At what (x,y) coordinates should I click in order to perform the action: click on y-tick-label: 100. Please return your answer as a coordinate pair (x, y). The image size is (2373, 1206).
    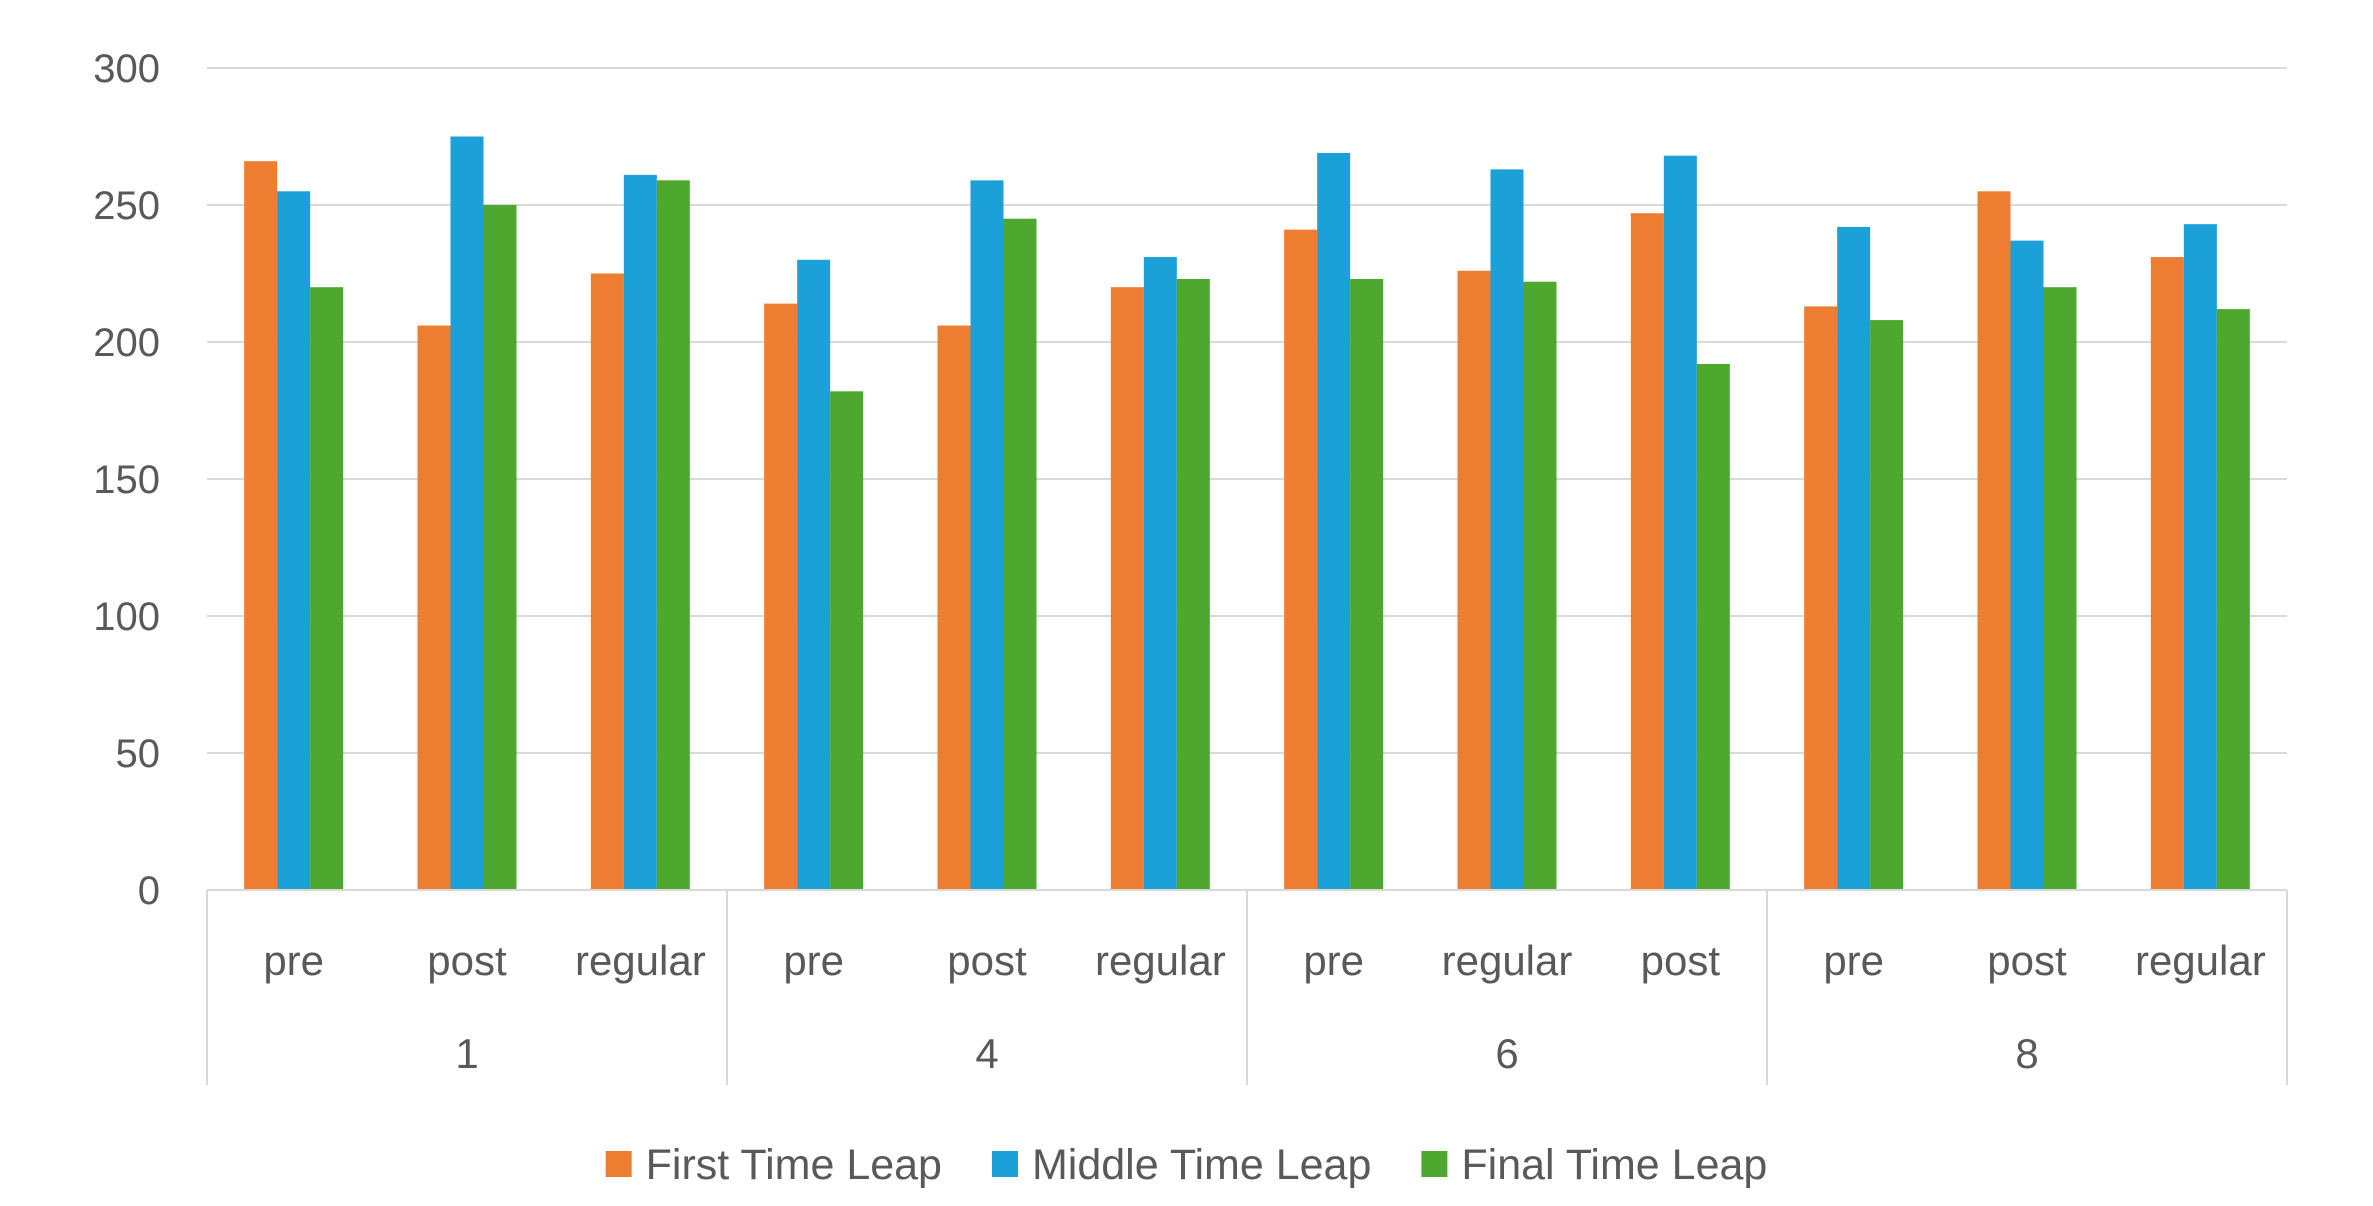
    Looking at the image, I should click on (126, 617).